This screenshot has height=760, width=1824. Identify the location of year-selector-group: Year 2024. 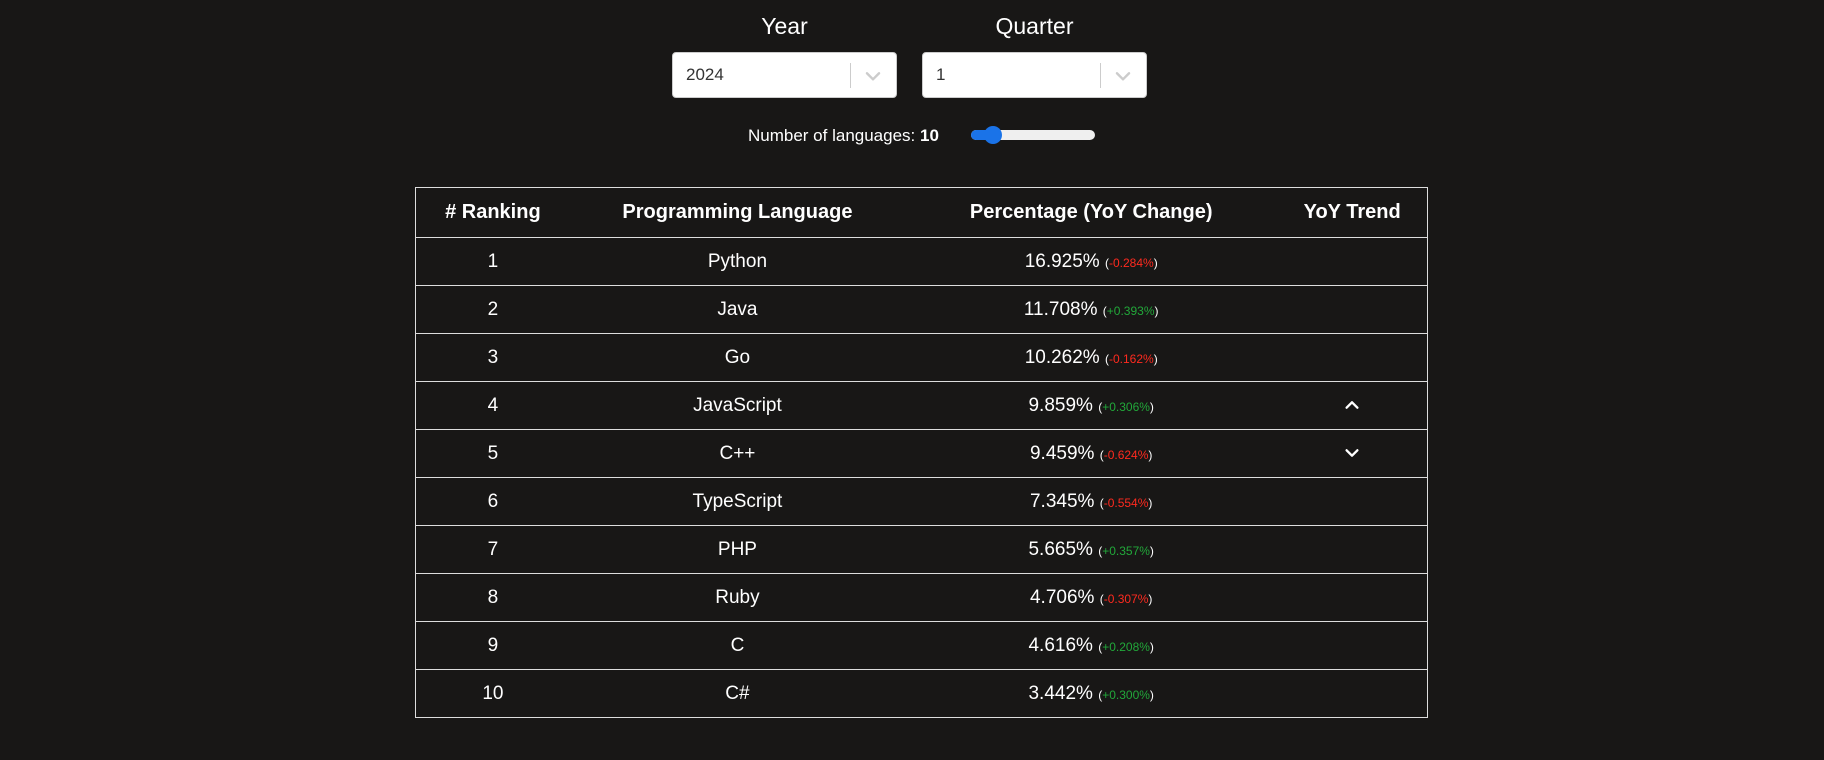
(784, 54).